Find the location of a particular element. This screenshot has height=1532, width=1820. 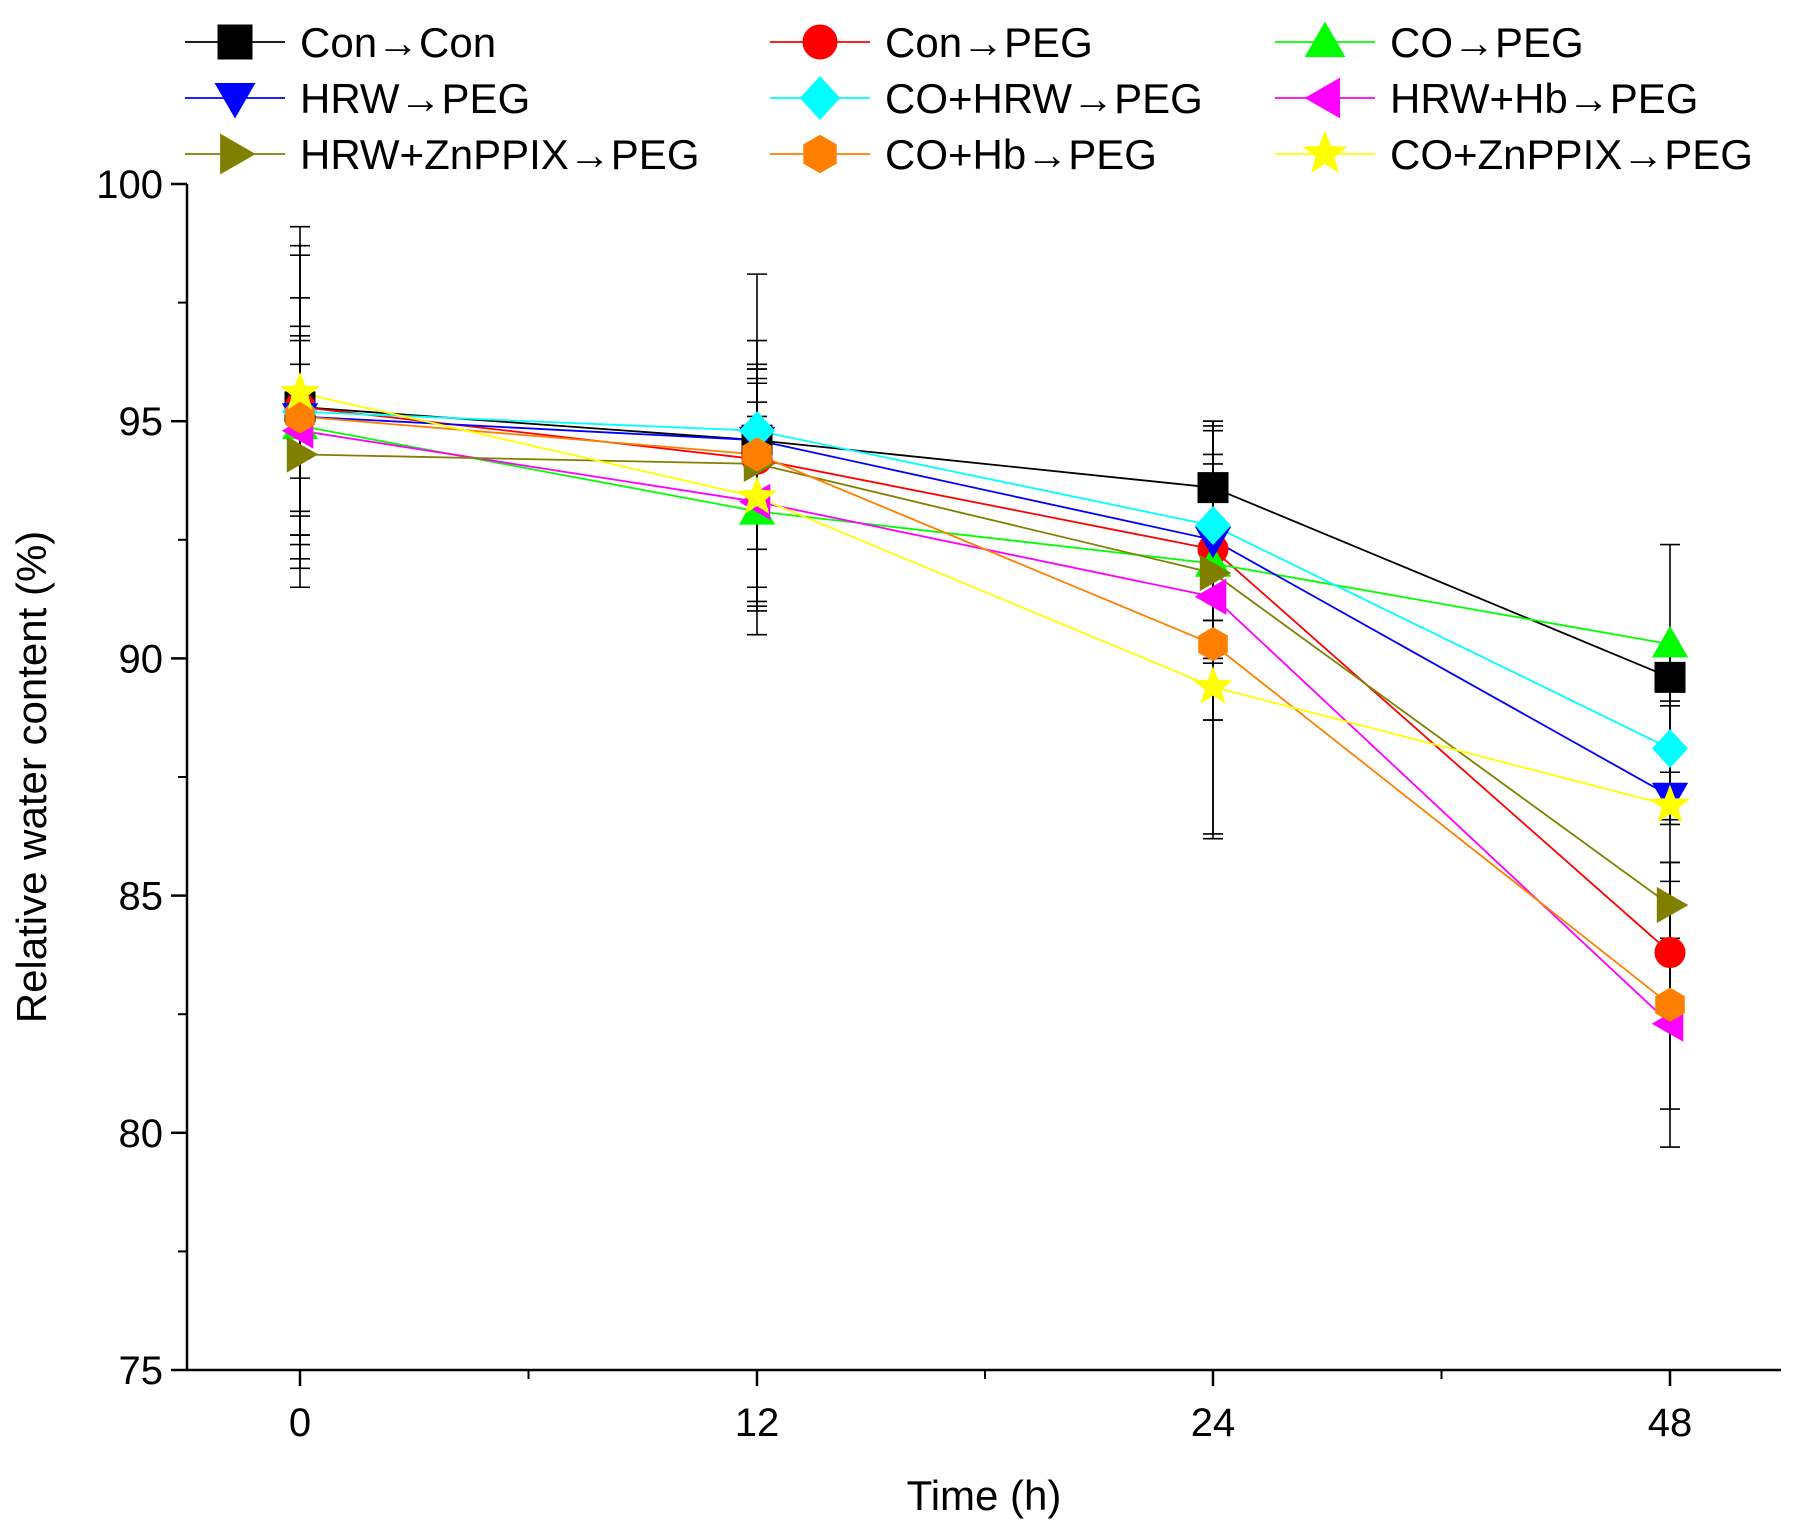

legend-item: Con→Con is located at coordinates (340, 42).